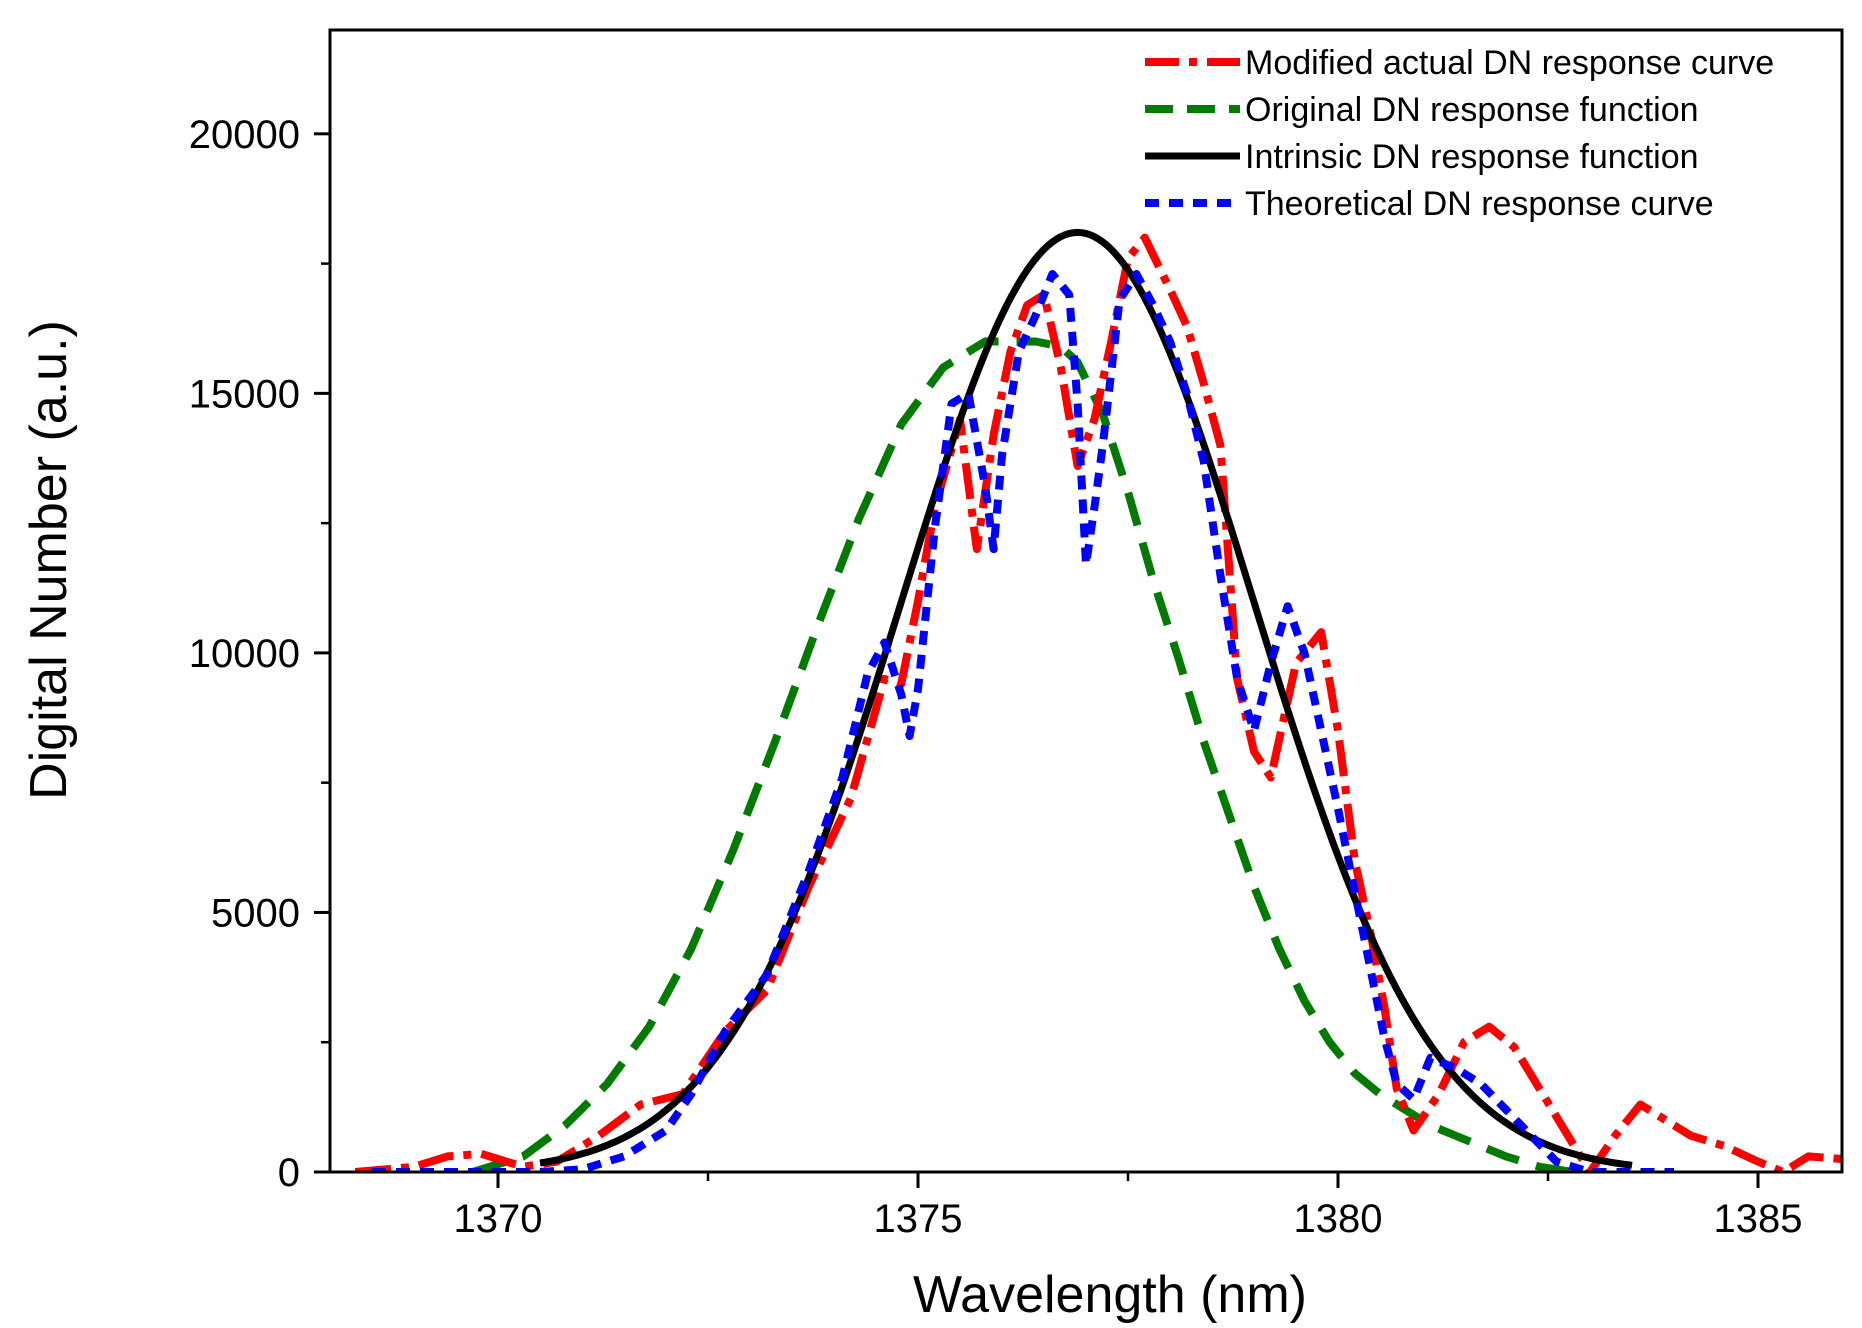  Describe the element at coordinates (1338, 1219) in the screenshot. I see `x-tick-label: 1380` at that location.